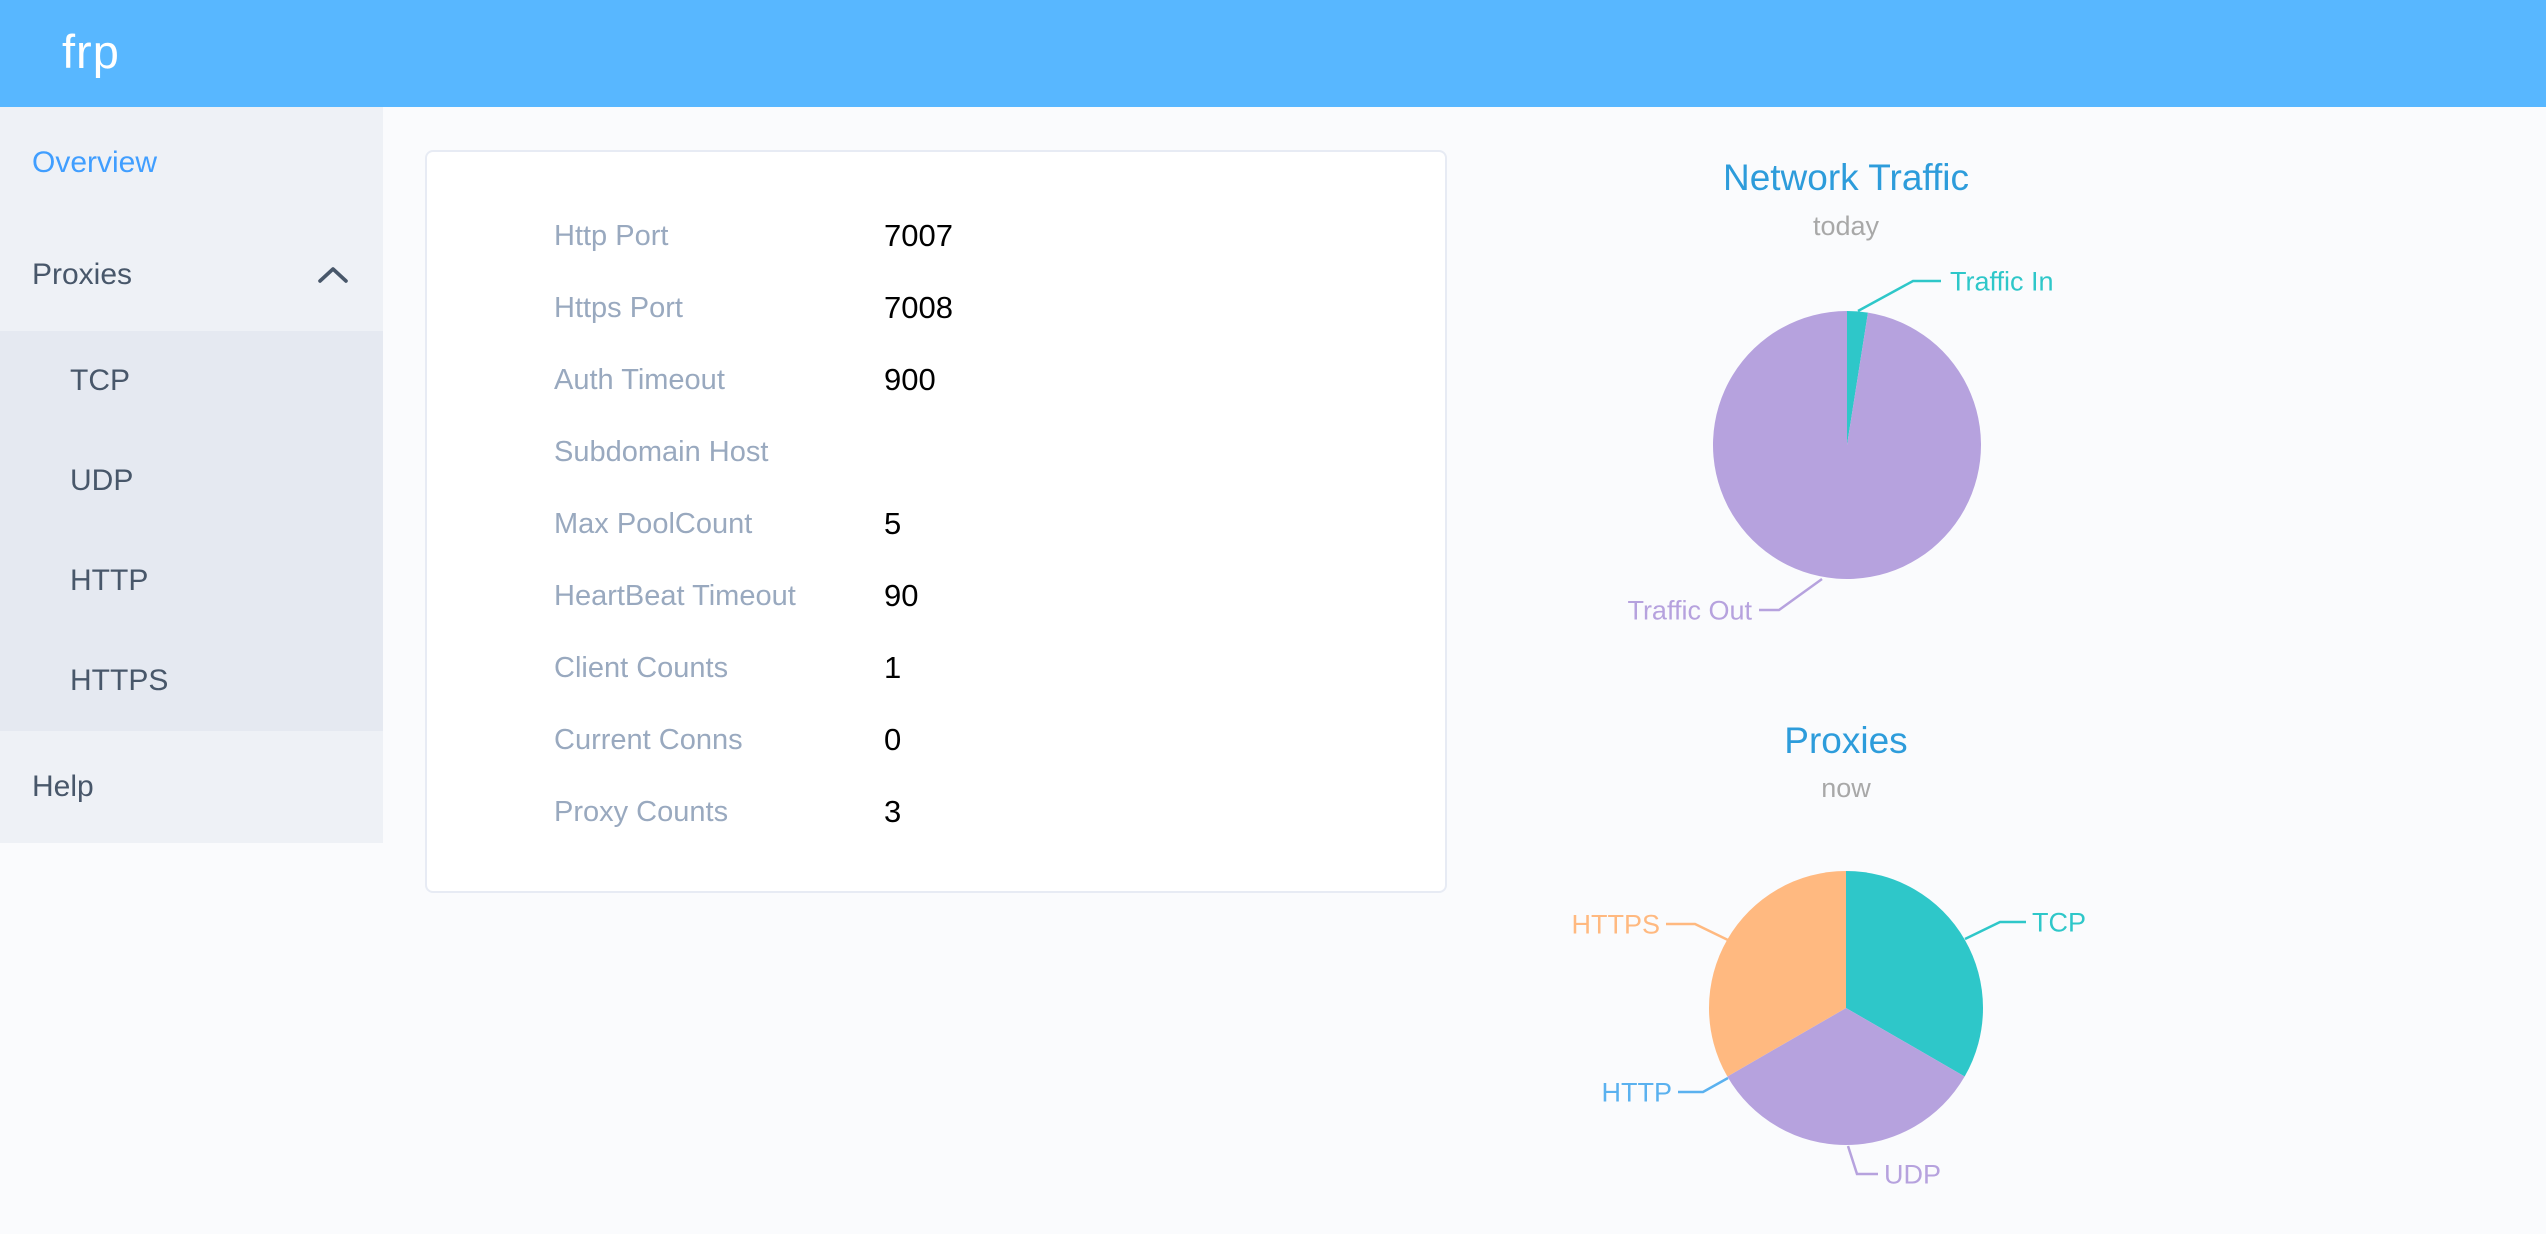  I want to click on config-row: Max PoolCount 5, so click(936, 524).